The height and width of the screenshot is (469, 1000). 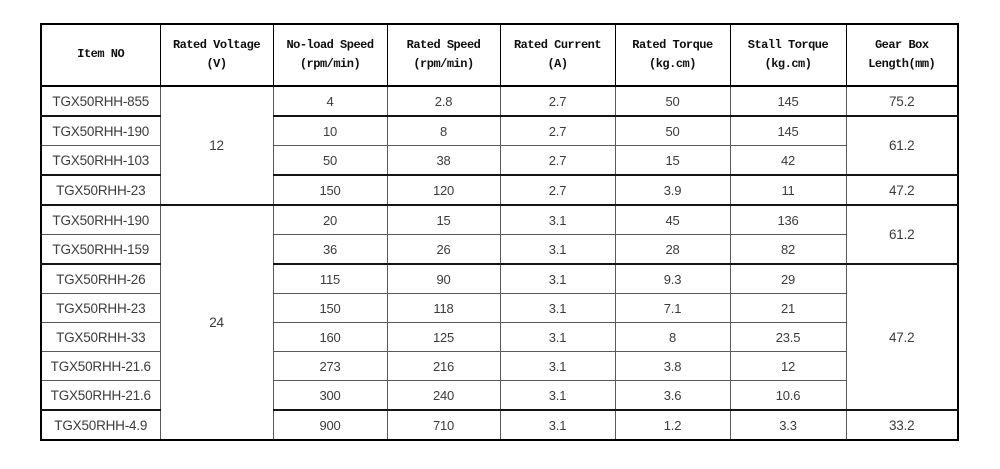 I want to click on table-row: TGX50RHH-33 160 125 3.1 8 23.5, so click(x=499, y=337).